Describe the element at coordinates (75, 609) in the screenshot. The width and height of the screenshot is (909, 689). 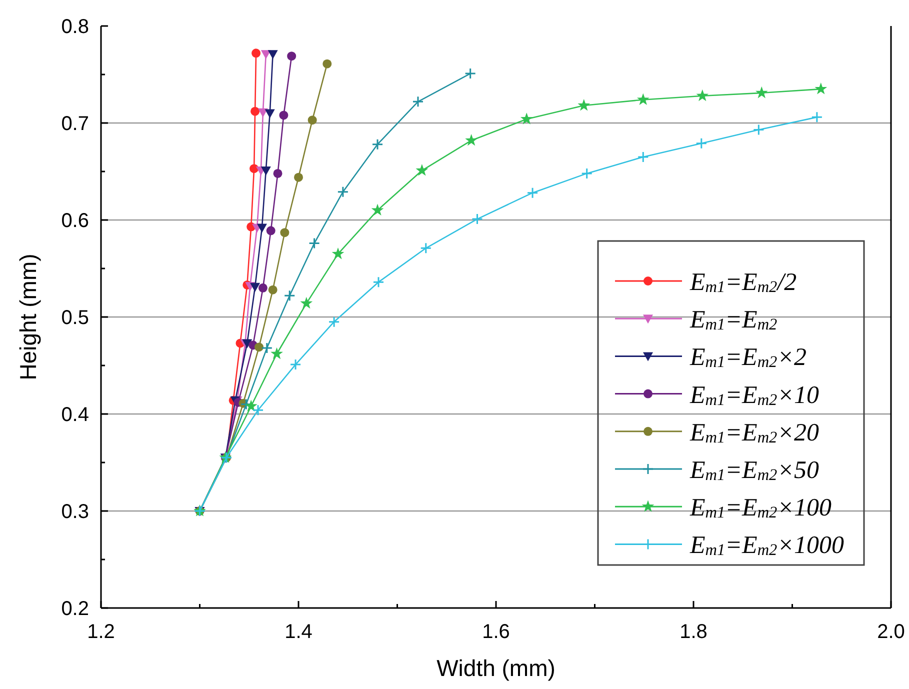
I see `y-tick-label: 0.2` at that location.